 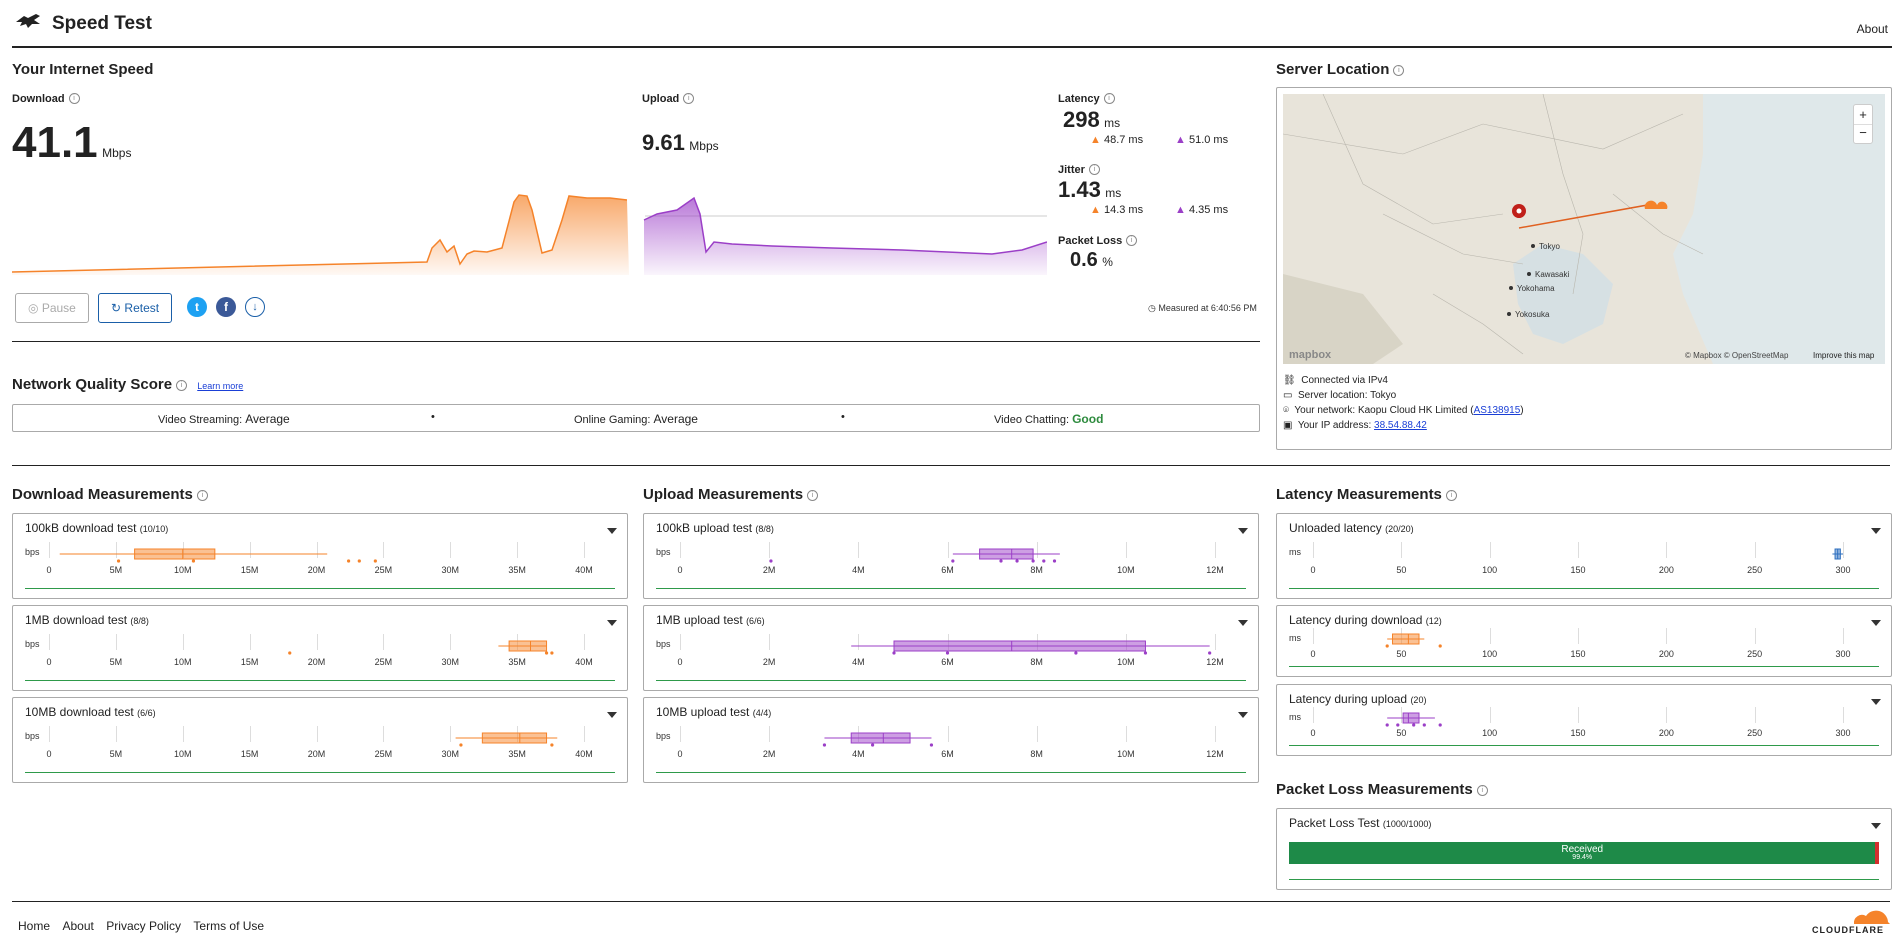 I want to click on facebook-share-icon: f, so click(x=226, y=307).